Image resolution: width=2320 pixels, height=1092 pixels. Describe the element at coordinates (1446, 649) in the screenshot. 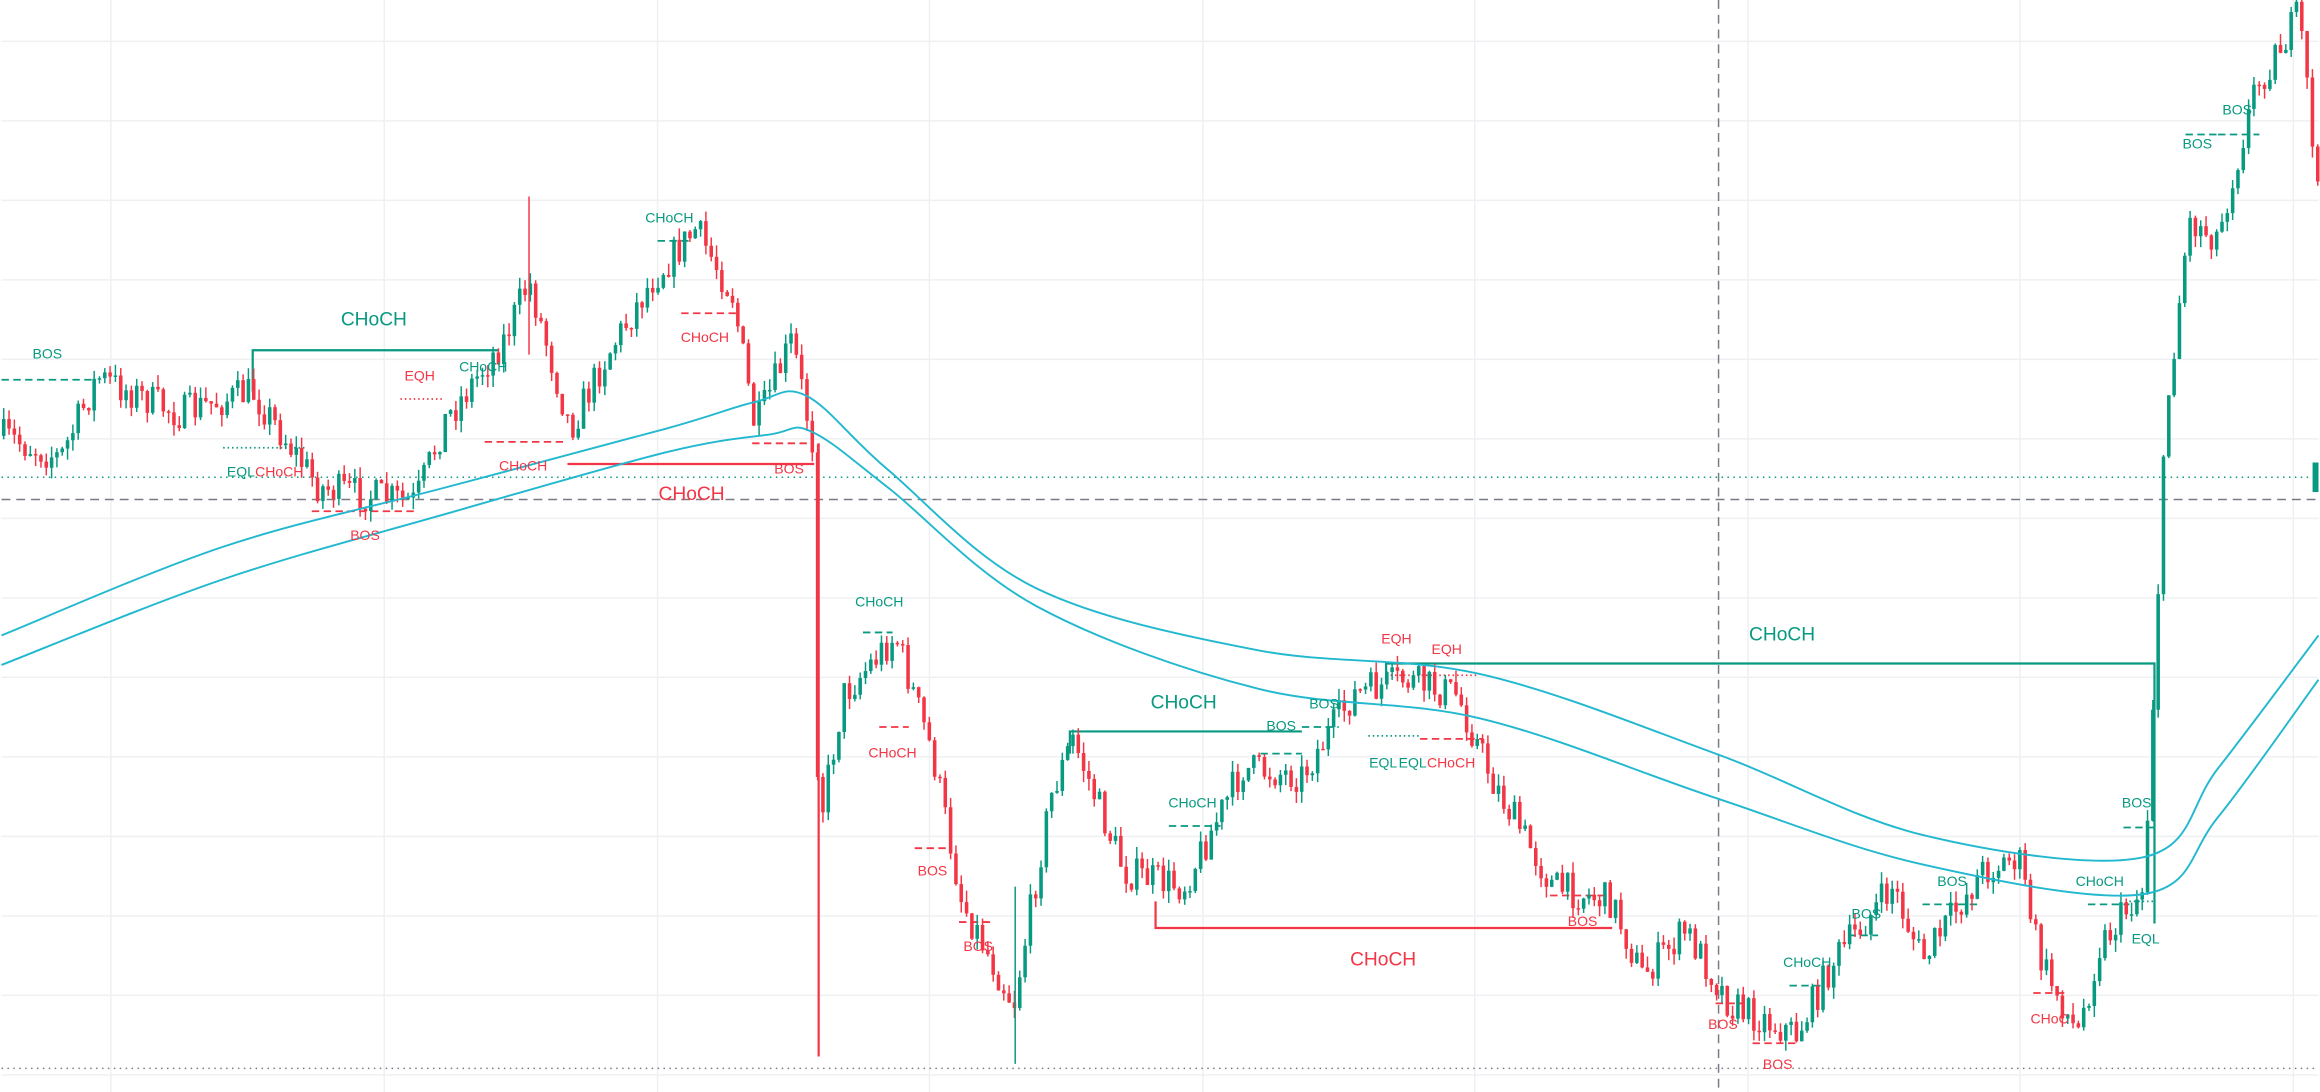

I see `annotation-label: EQH` at that location.